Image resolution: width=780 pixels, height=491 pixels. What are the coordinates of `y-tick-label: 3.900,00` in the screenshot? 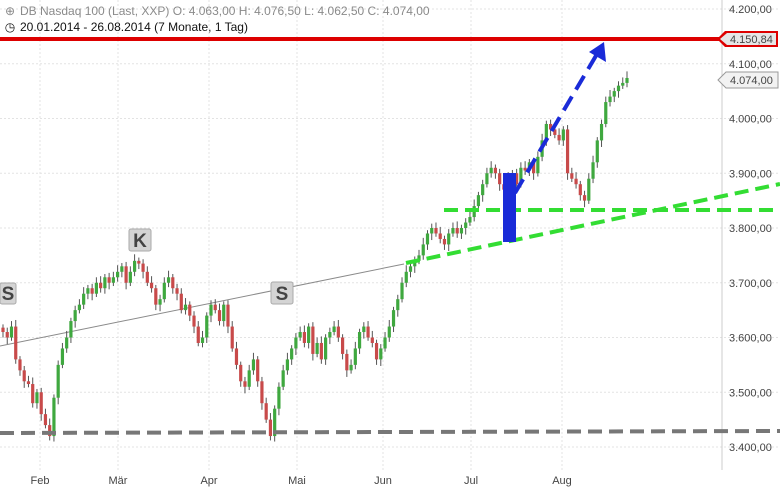 It's located at (750, 174).